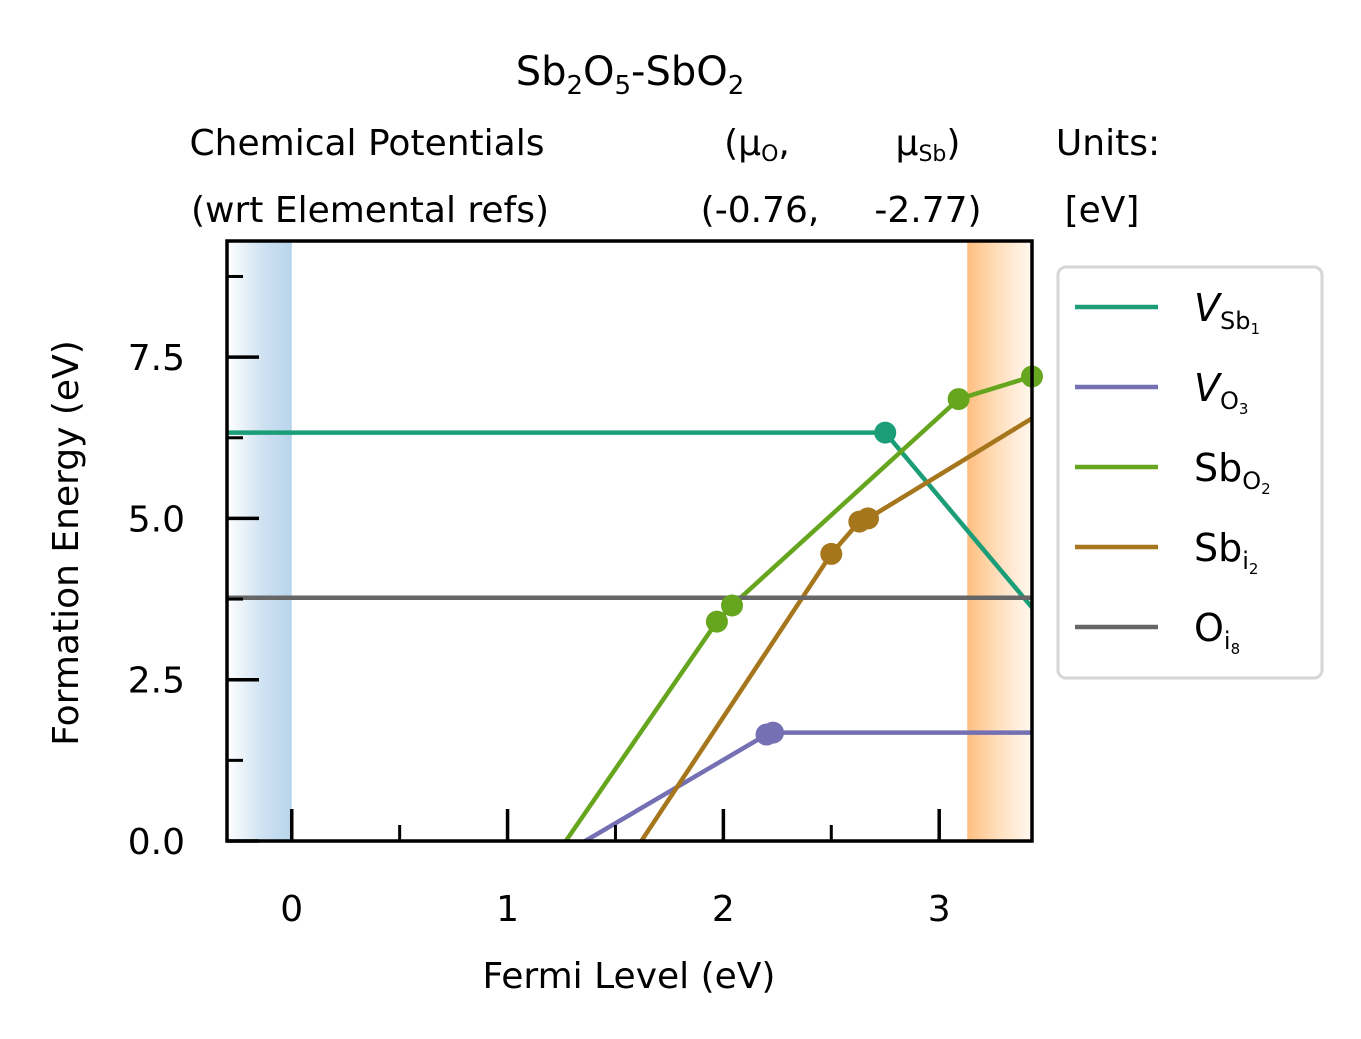  What do you see at coordinates (507, 909) in the screenshot?
I see `x-tick-label-1: 1` at bounding box center [507, 909].